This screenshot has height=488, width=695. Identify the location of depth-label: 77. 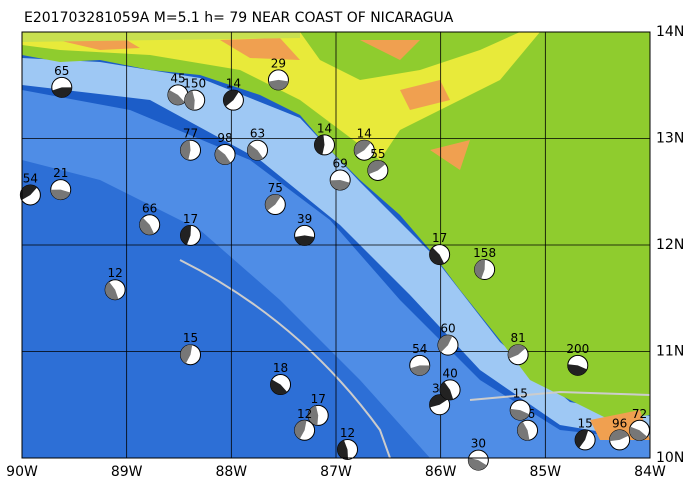
(190, 134).